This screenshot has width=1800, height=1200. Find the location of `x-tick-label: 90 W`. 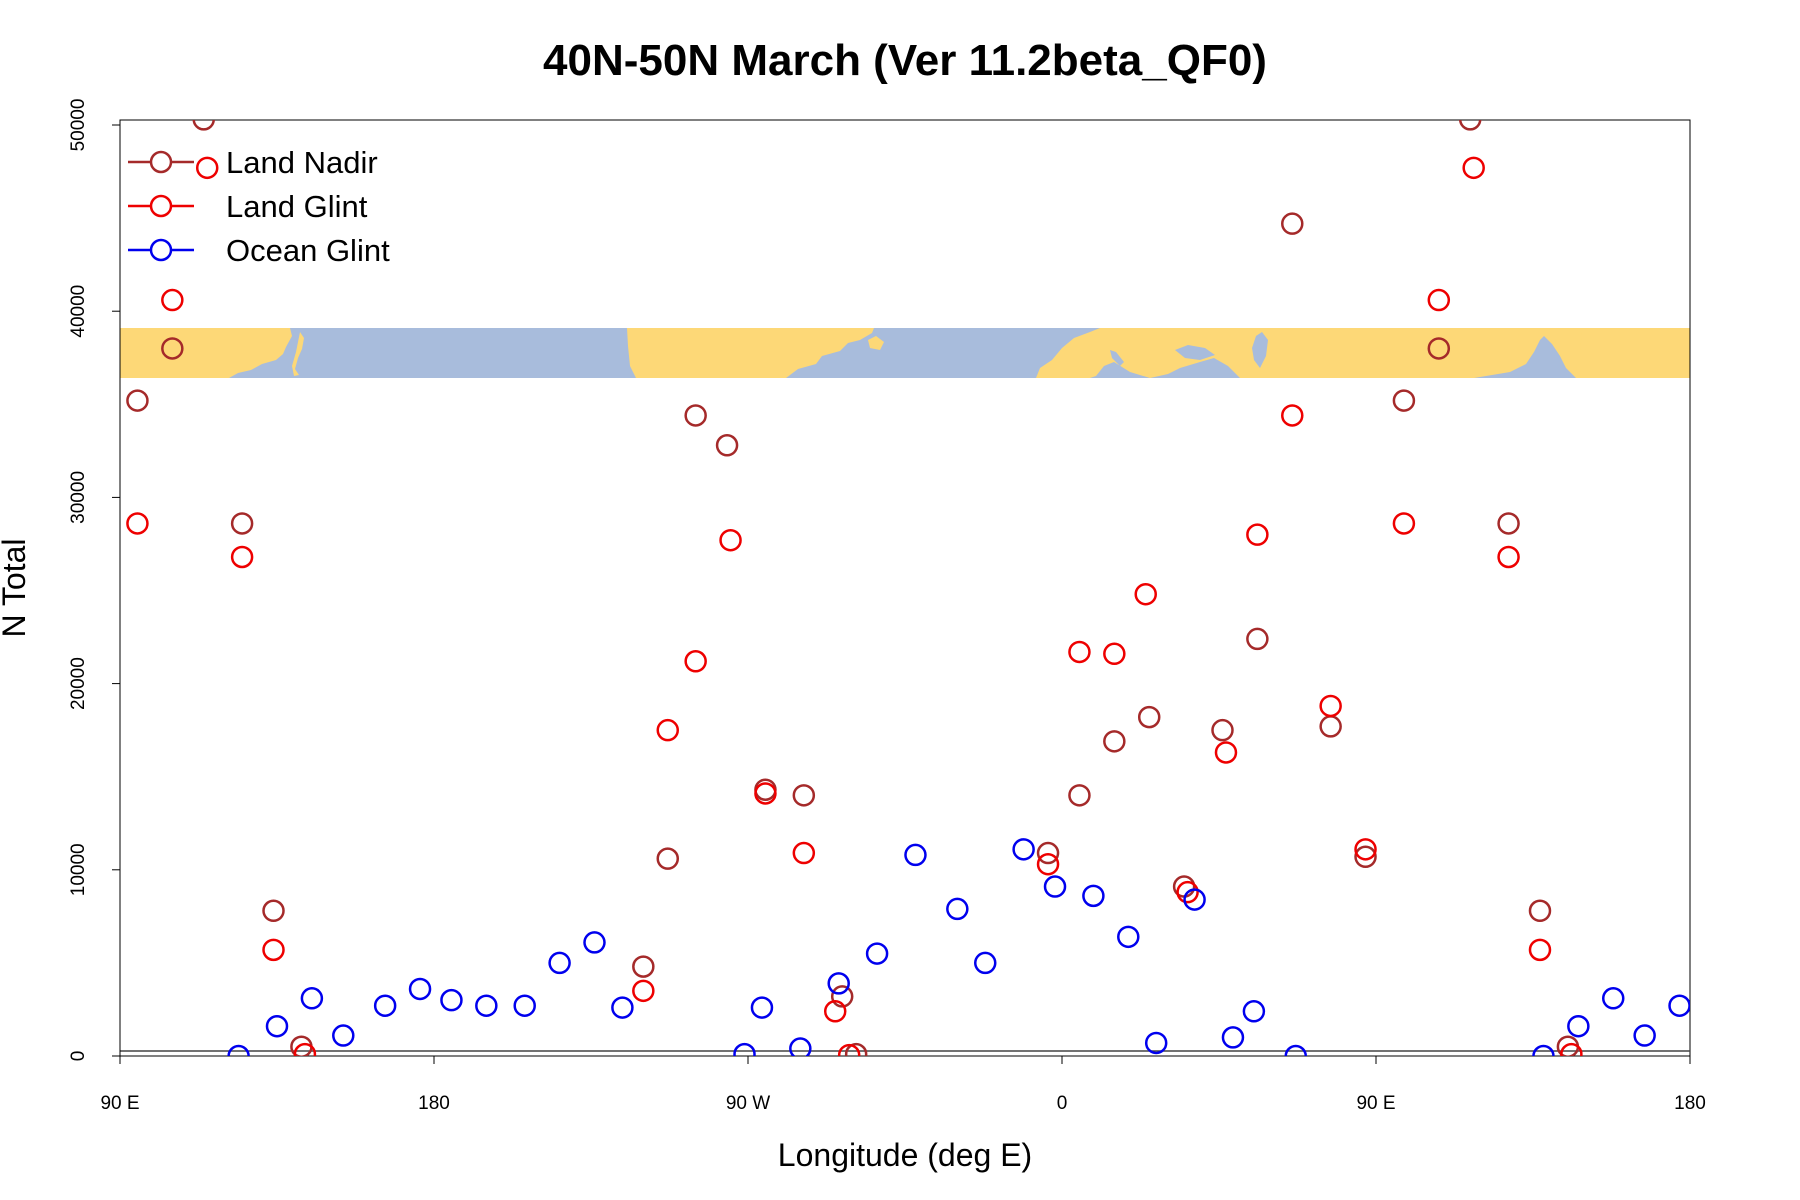

x-tick-label: 90 W is located at coordinates (748, 1103).